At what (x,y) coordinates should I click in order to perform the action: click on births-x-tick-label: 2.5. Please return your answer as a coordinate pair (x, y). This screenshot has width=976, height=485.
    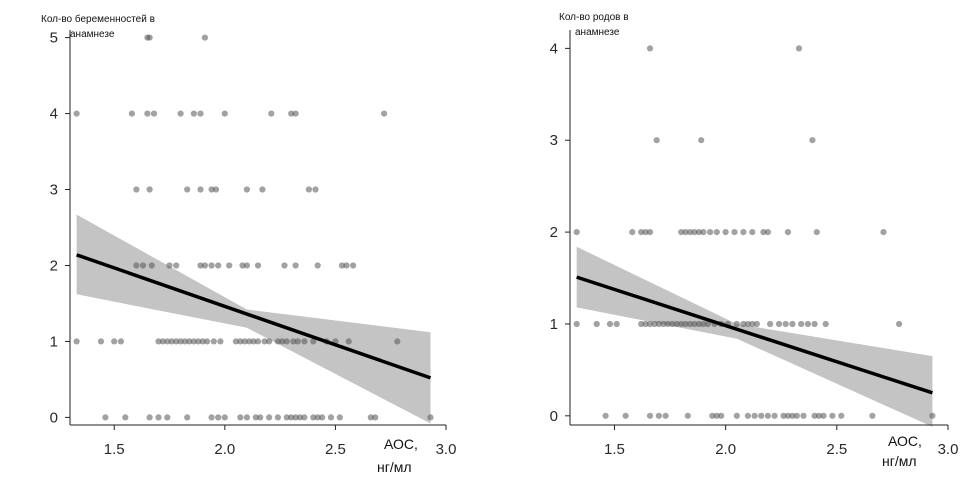
    Looking at the image, I should click on (836, 449).